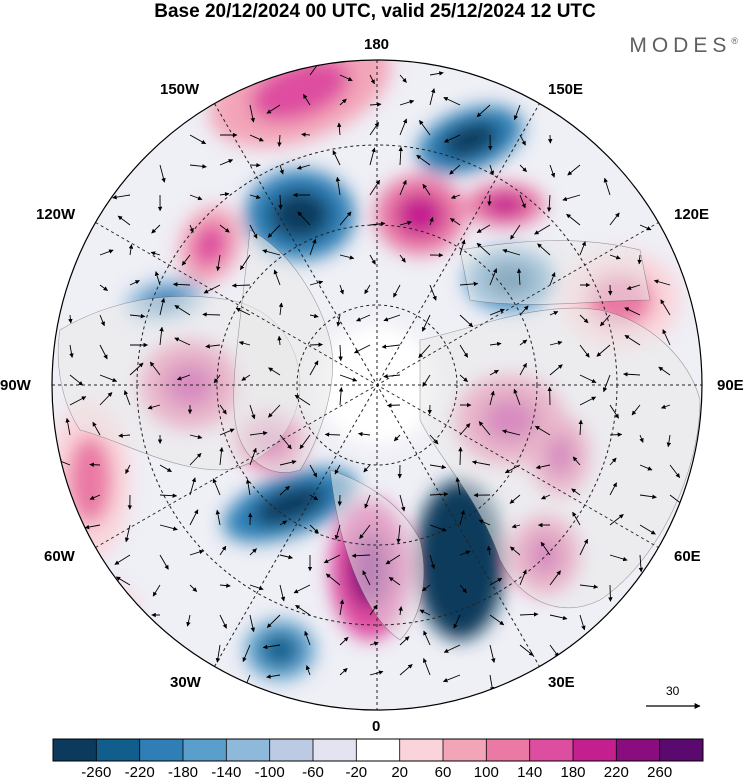 This screenshot has height=783, width=750. I want to click on land, so click(283, 351).